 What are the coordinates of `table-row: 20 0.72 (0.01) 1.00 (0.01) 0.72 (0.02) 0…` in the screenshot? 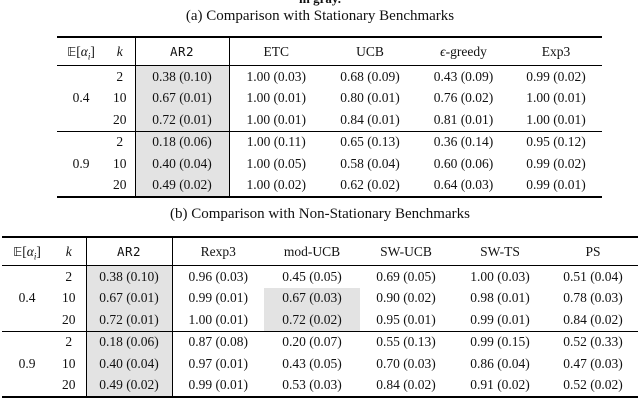 It's located at (320, 320).